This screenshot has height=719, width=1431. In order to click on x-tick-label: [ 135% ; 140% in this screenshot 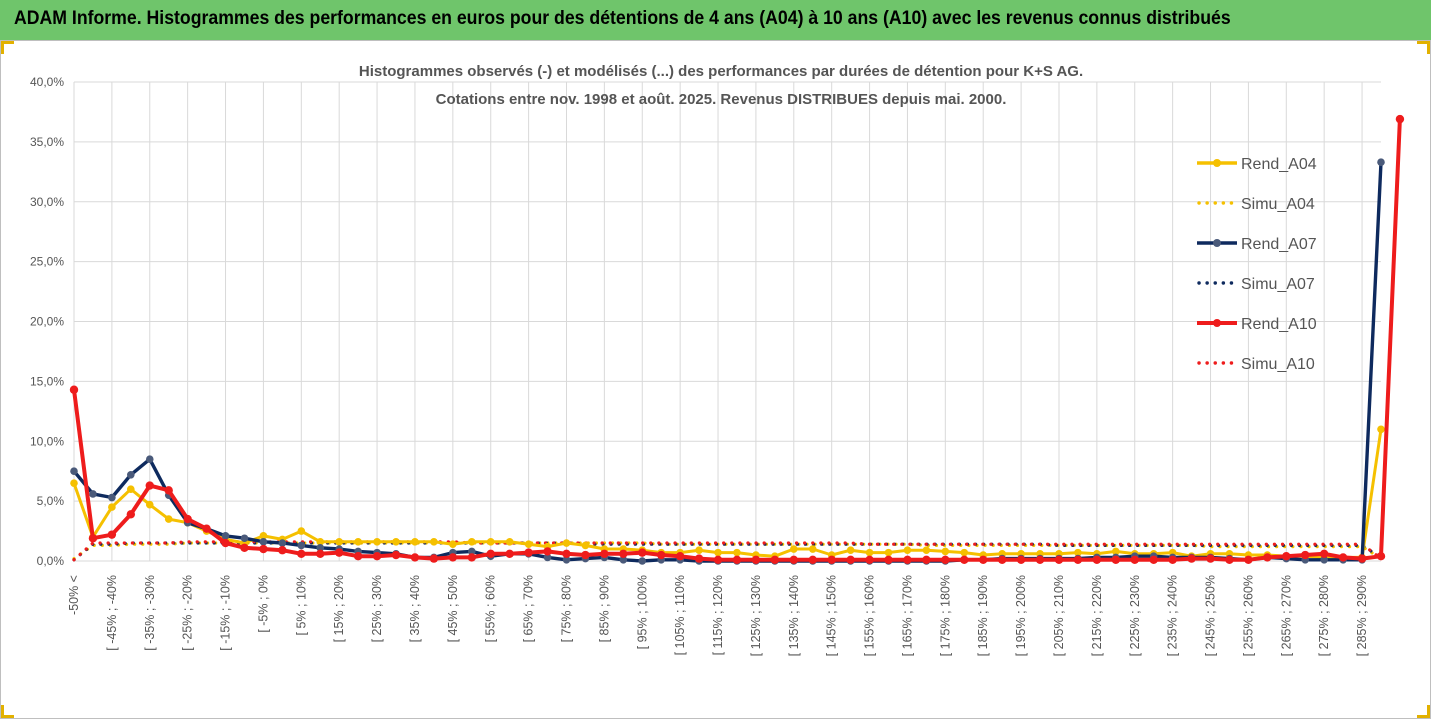, I will do `click(794, 615)`.